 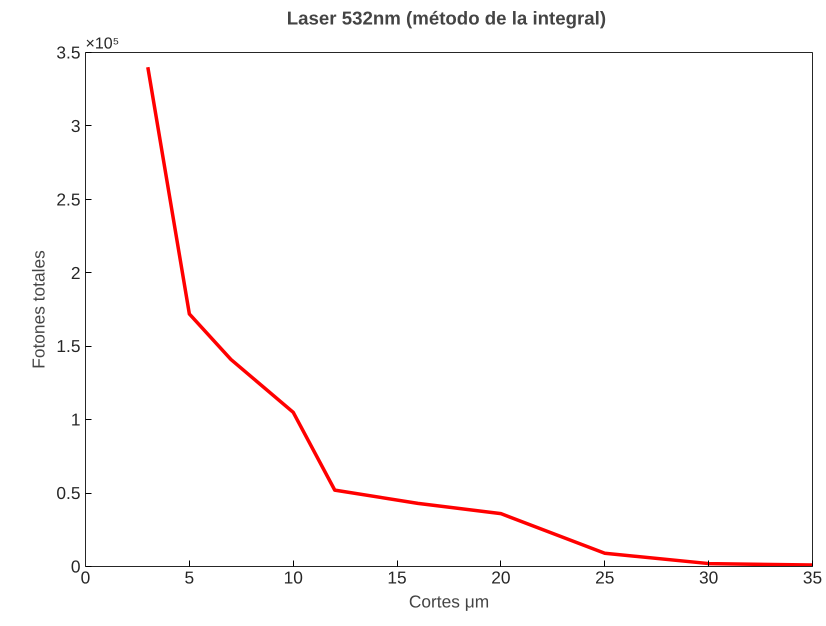 What do you see at coordinates (38, 309) in the screenshot?
I see `y-axis-title: Fotones totales` at bounding box center [38, 309].